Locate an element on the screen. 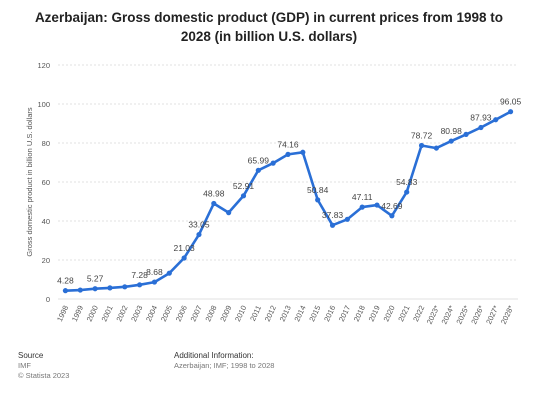  data-label: 37.83 is located at coordinates (333, 215).